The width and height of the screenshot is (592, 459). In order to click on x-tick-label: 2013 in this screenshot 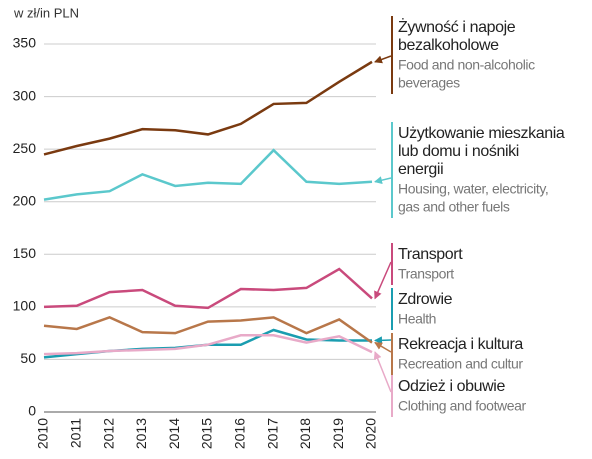, I will do `click(141, 433)`.